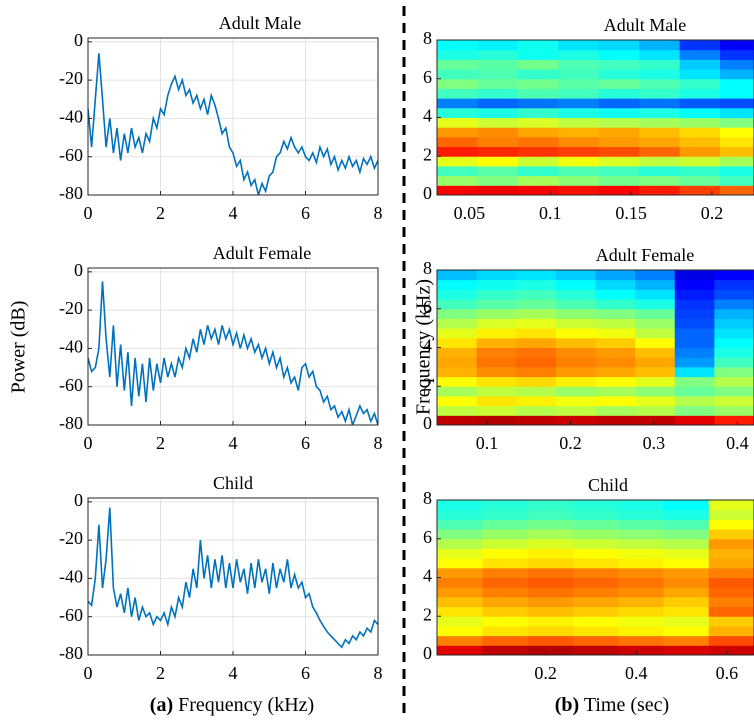 The height and width of the screenshot is (722, 754). What do you see at coordinates (427, 307) in the screenshot?
I see `y-tick-label: 6` at bounding box center [427, 307].